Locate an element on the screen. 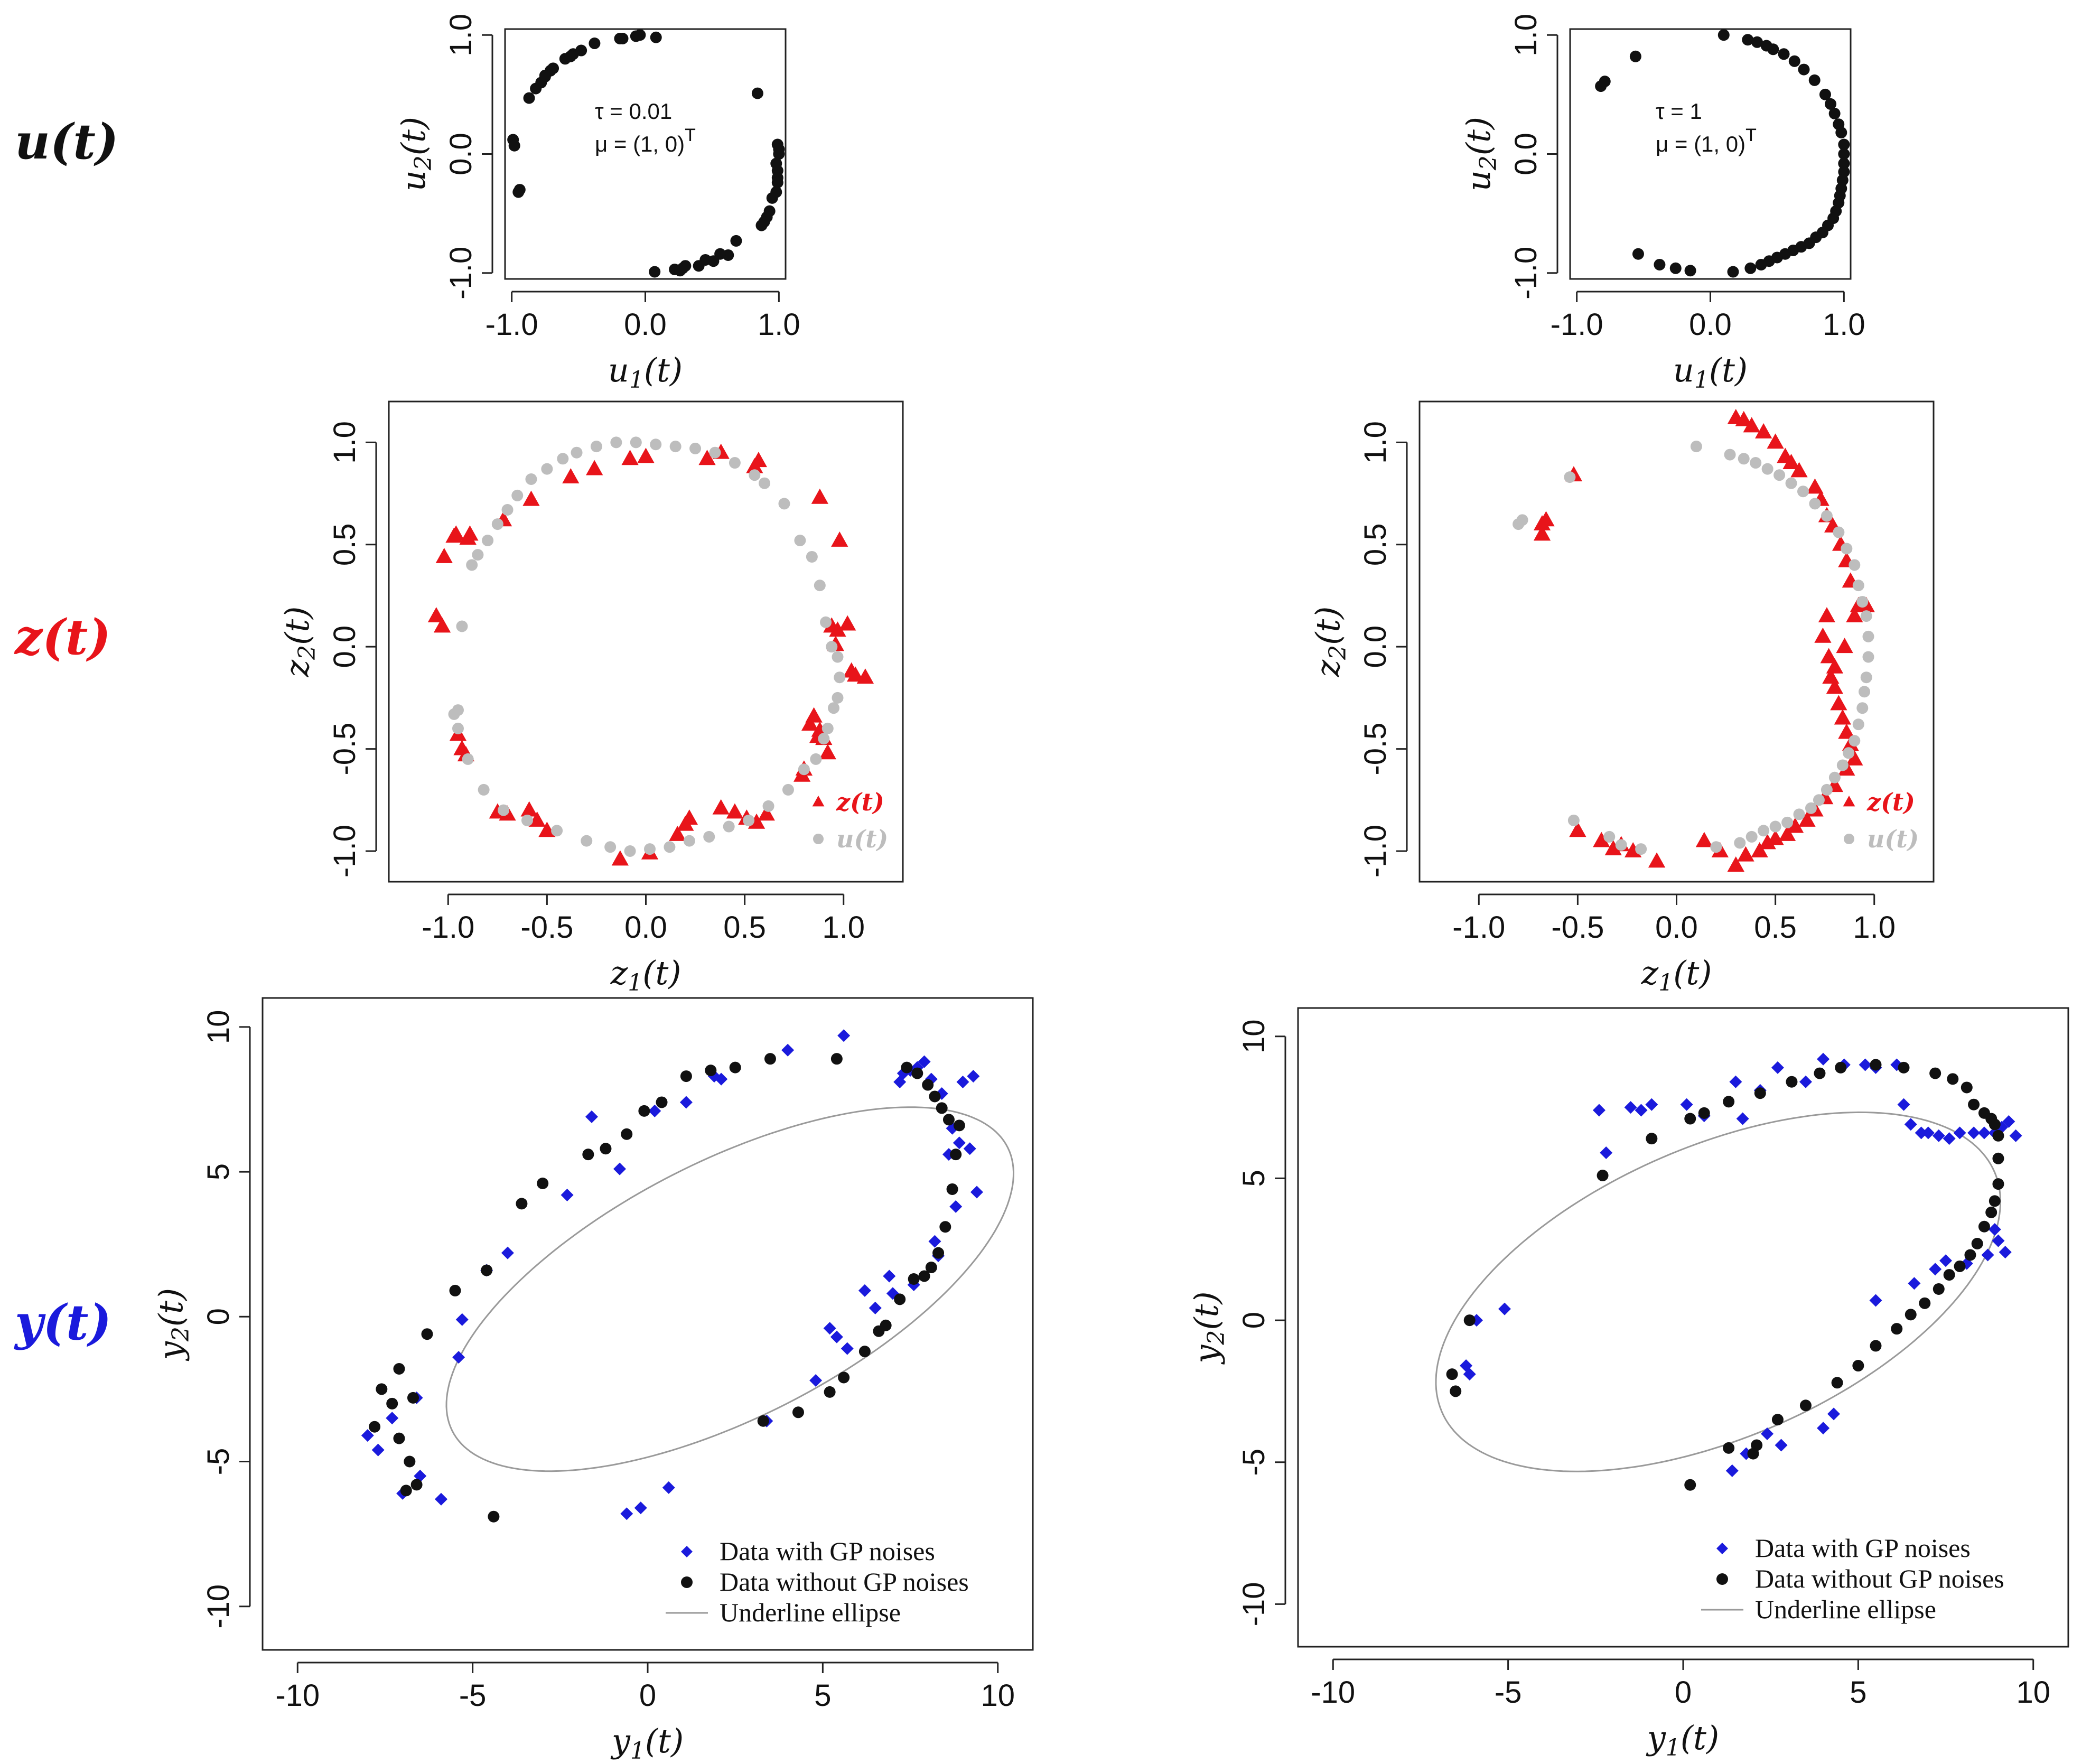 The height and width of the screenshot is (1764, 2091). y-tick-label: 0 is located at coordinates (1254, 1320).